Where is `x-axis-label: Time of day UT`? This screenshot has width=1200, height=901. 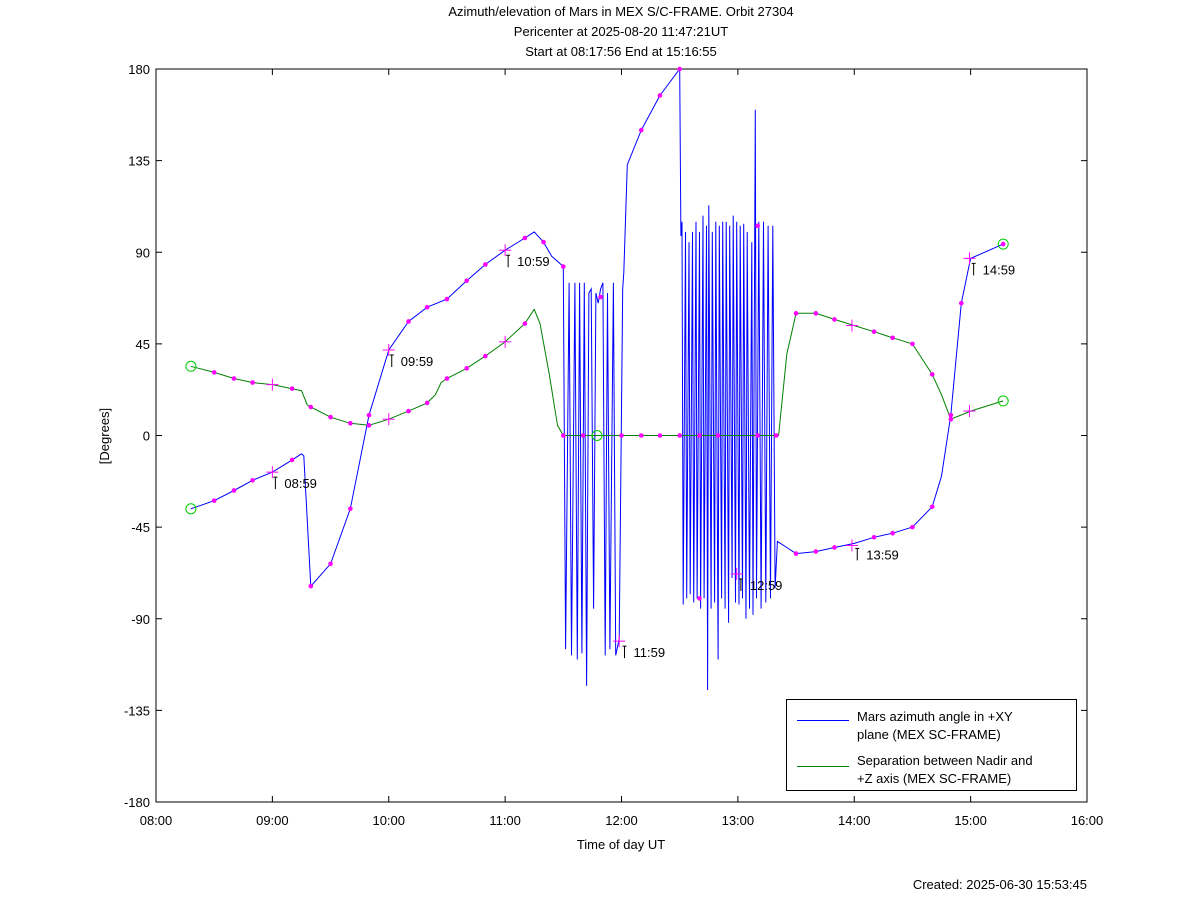
x-axis-label: Time of day UT is located at coordinates (621, 844).